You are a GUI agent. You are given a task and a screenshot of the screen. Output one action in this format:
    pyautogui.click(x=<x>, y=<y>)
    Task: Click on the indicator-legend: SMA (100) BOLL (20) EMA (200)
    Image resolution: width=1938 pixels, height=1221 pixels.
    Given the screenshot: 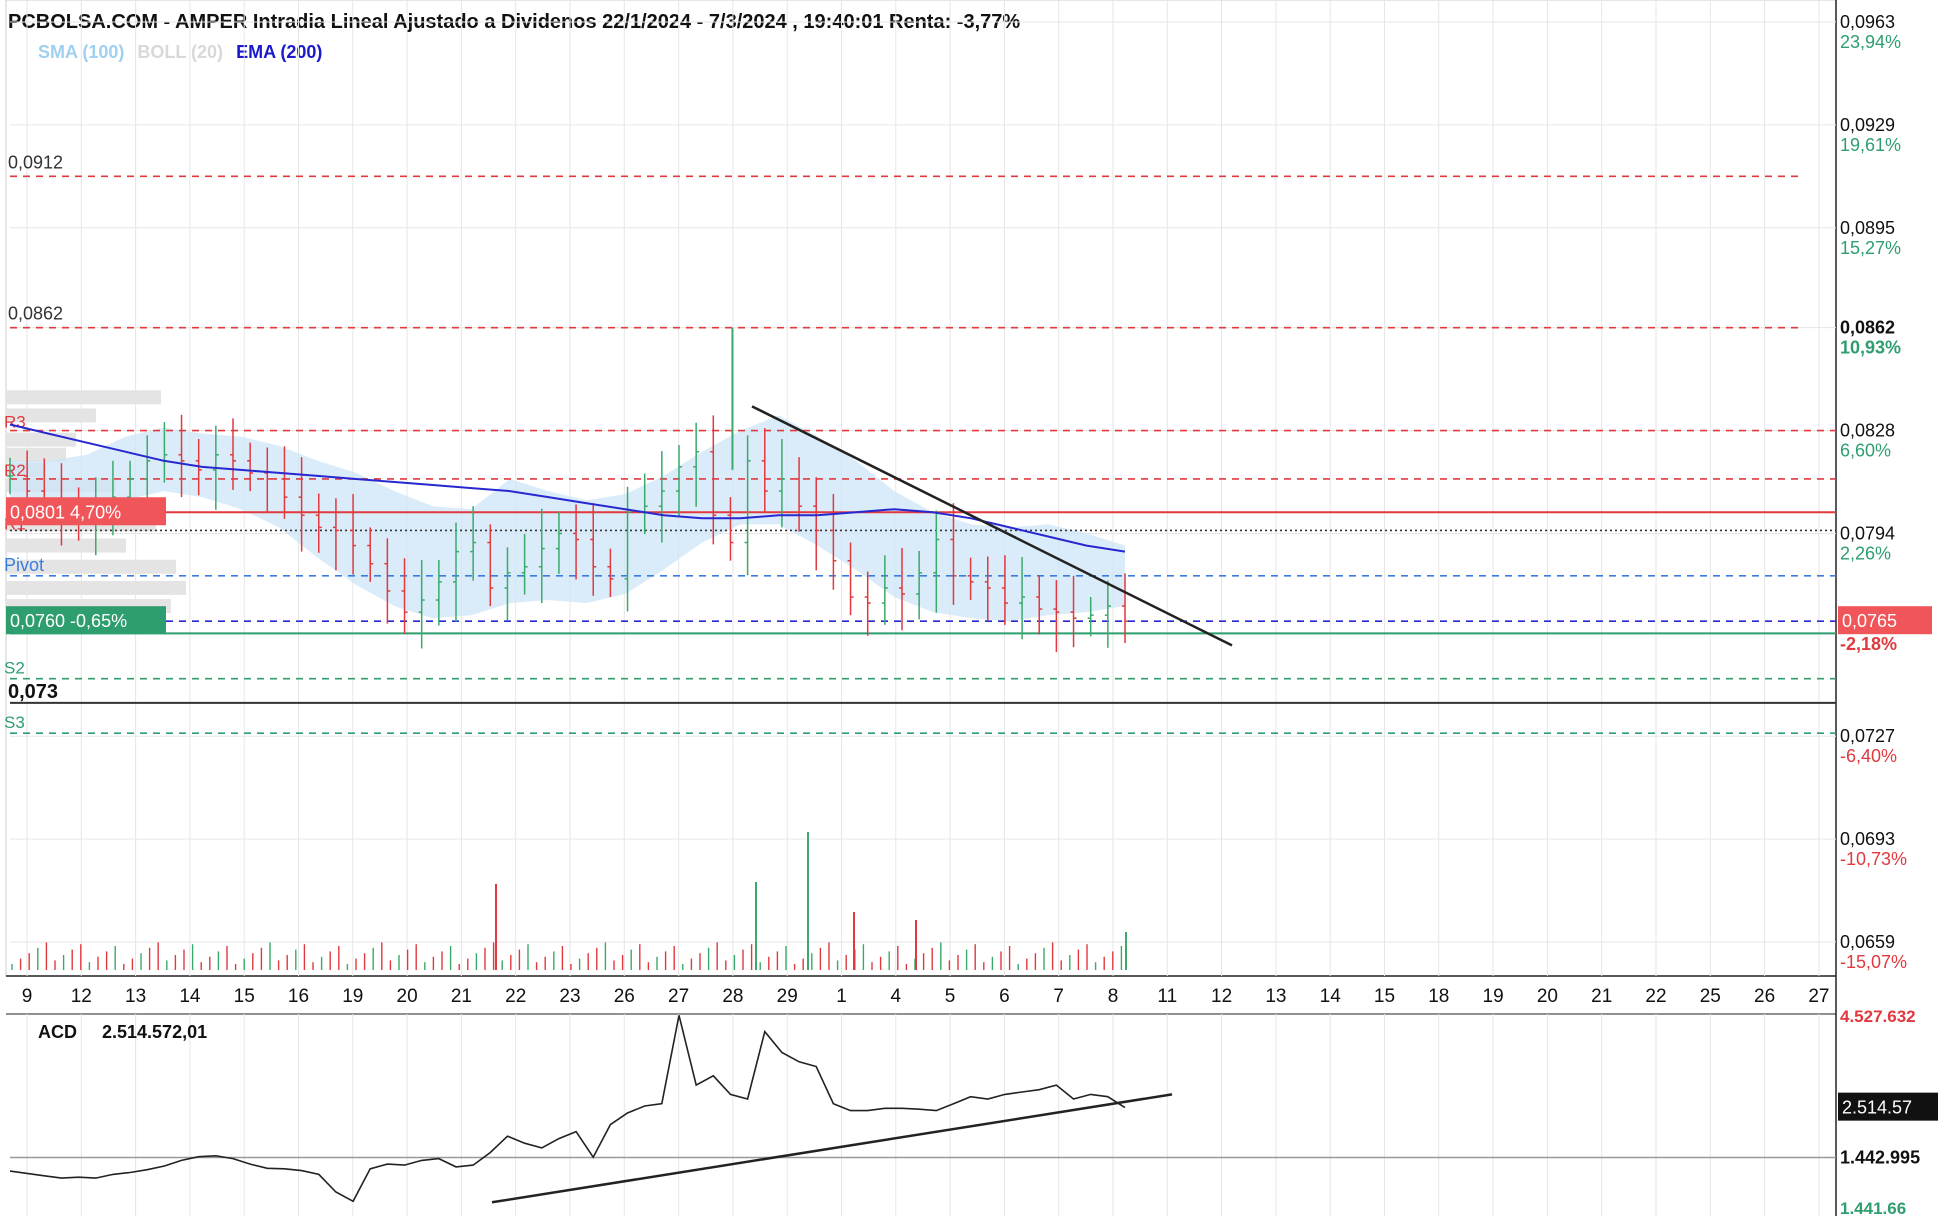 What is the action you would take?
    pyautogui.click(x=180, y=52)
    